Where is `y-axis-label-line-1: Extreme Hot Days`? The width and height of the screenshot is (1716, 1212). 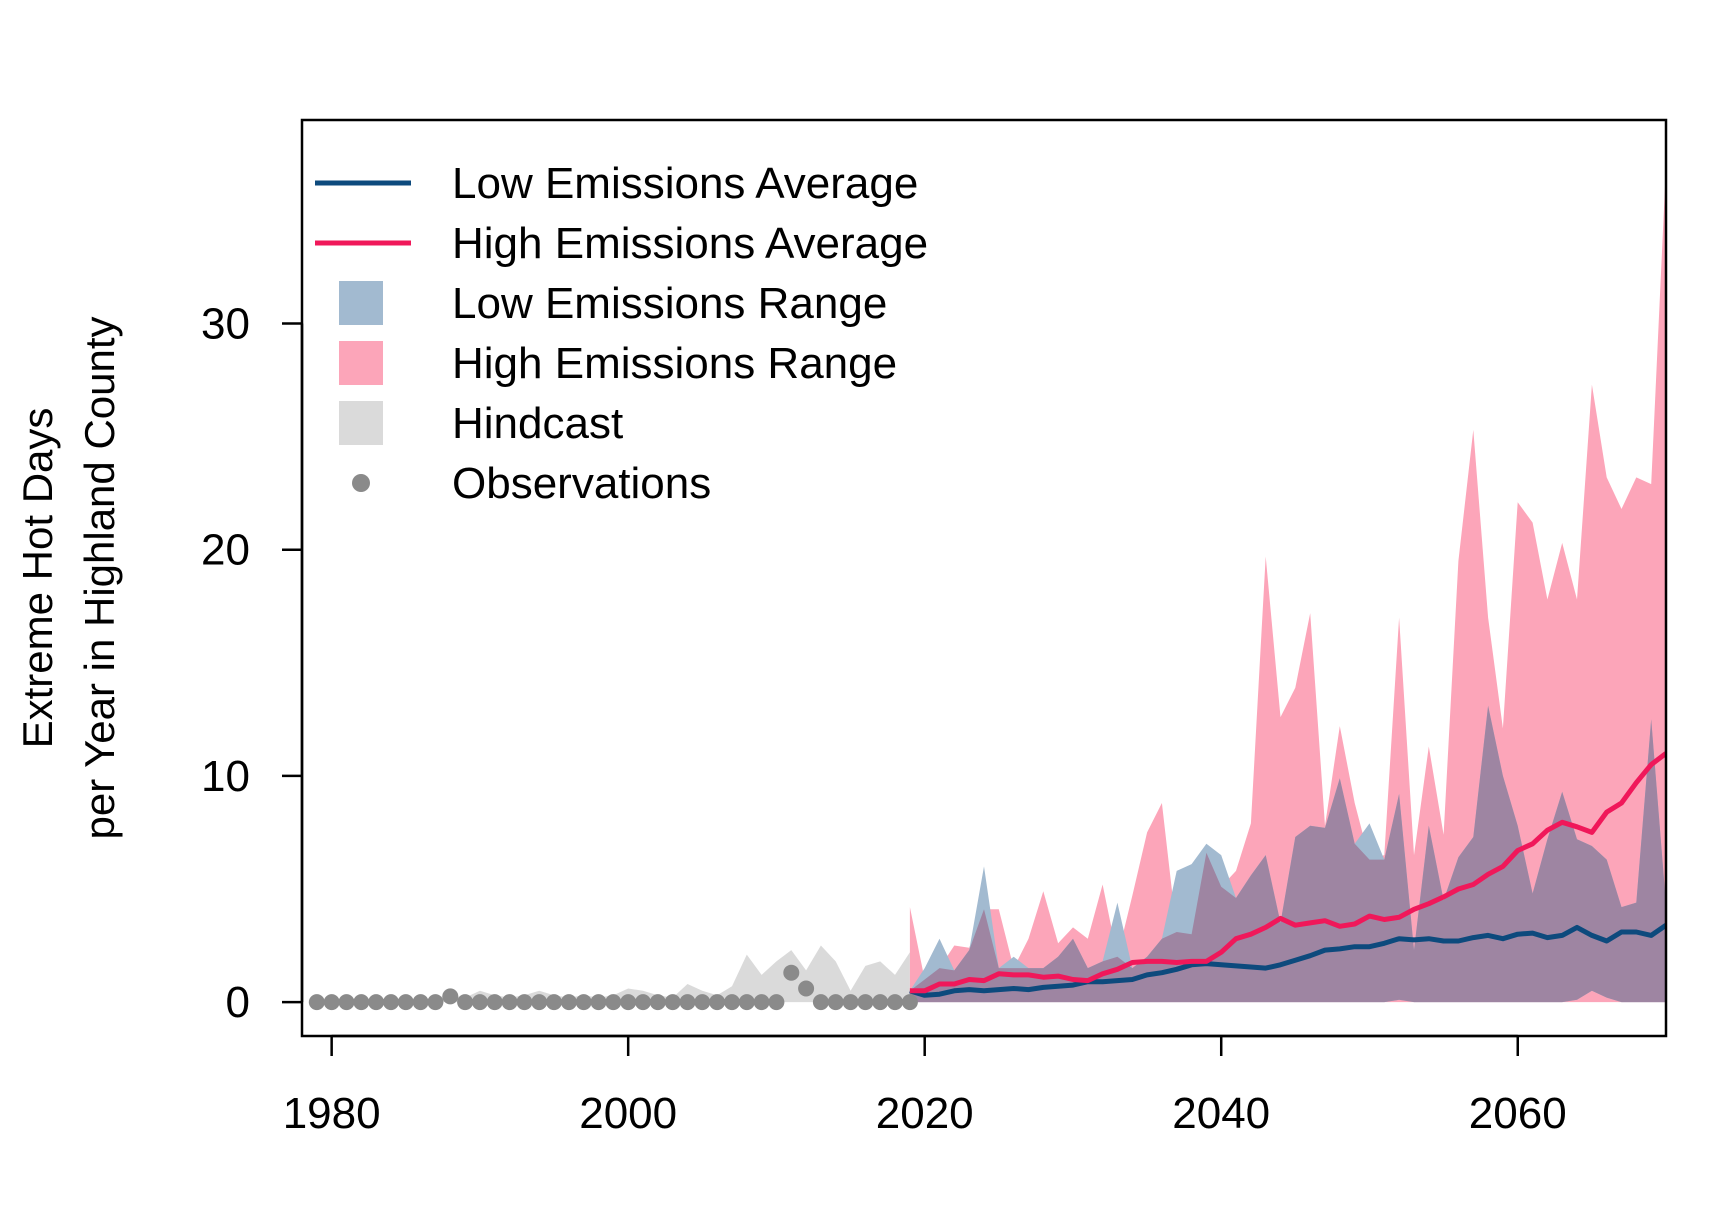
y-axis-label-line-1: Extreme Hot Days is located at coordinates (37, 578).